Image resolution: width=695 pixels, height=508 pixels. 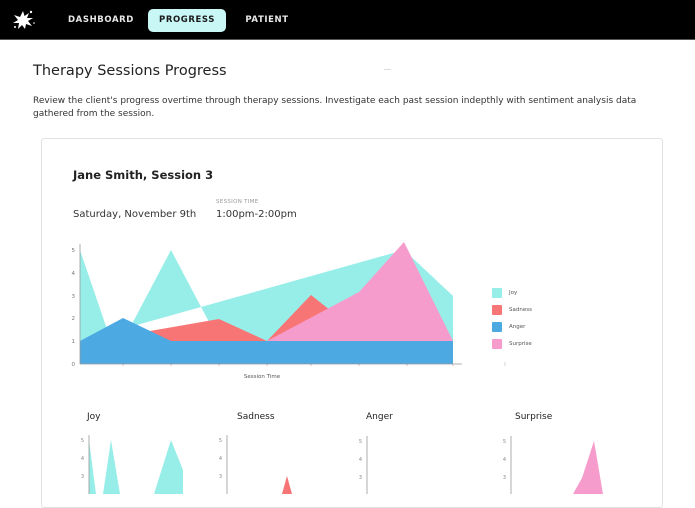 I want to click on nav-progress: PROGRESS, so click(x=187, y=20).